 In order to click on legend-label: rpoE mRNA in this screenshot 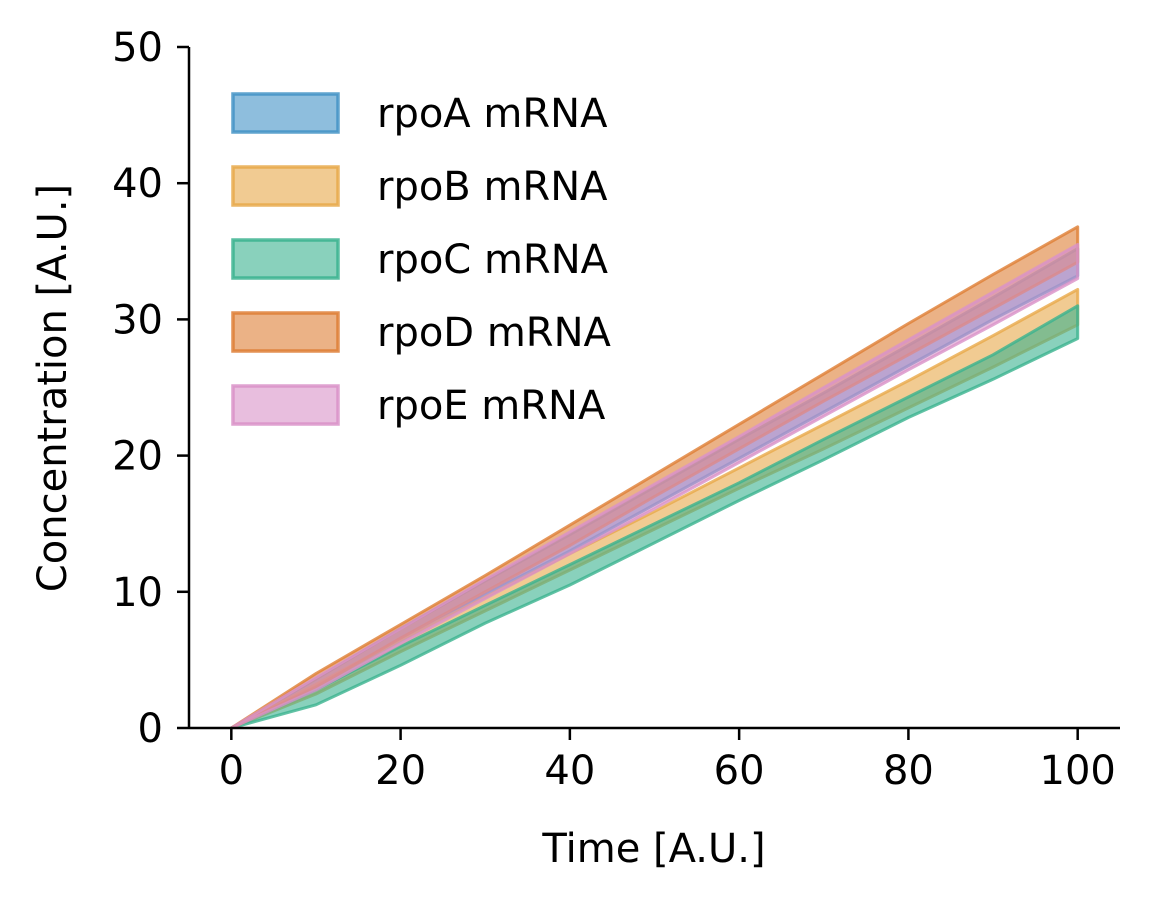, I will do `click(491, 406)`.